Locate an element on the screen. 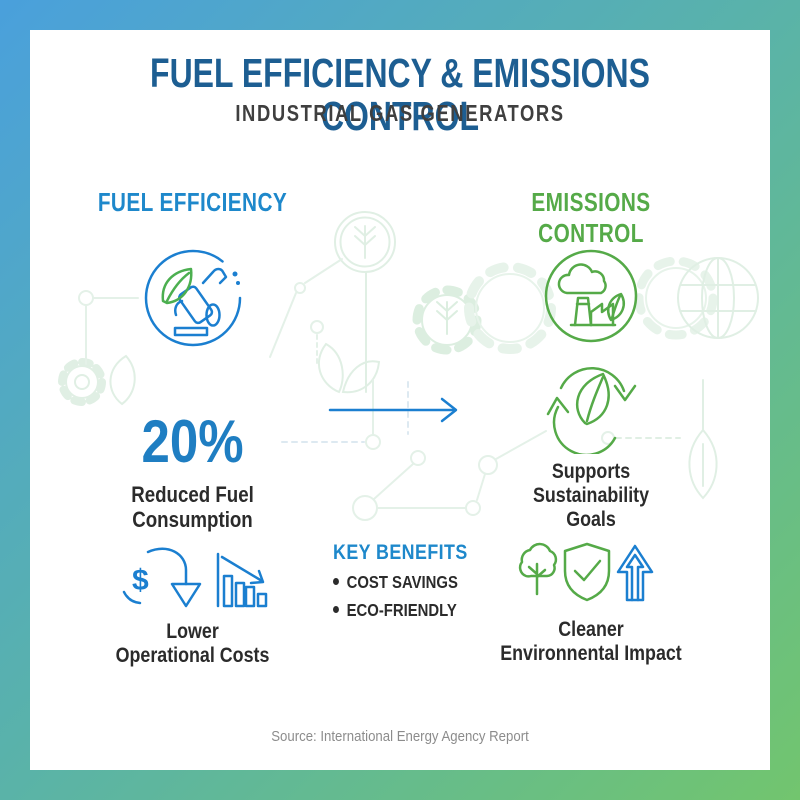 This screenshot has width=800, height=800. eco-impact-icons is located at coordinates (586, 572).